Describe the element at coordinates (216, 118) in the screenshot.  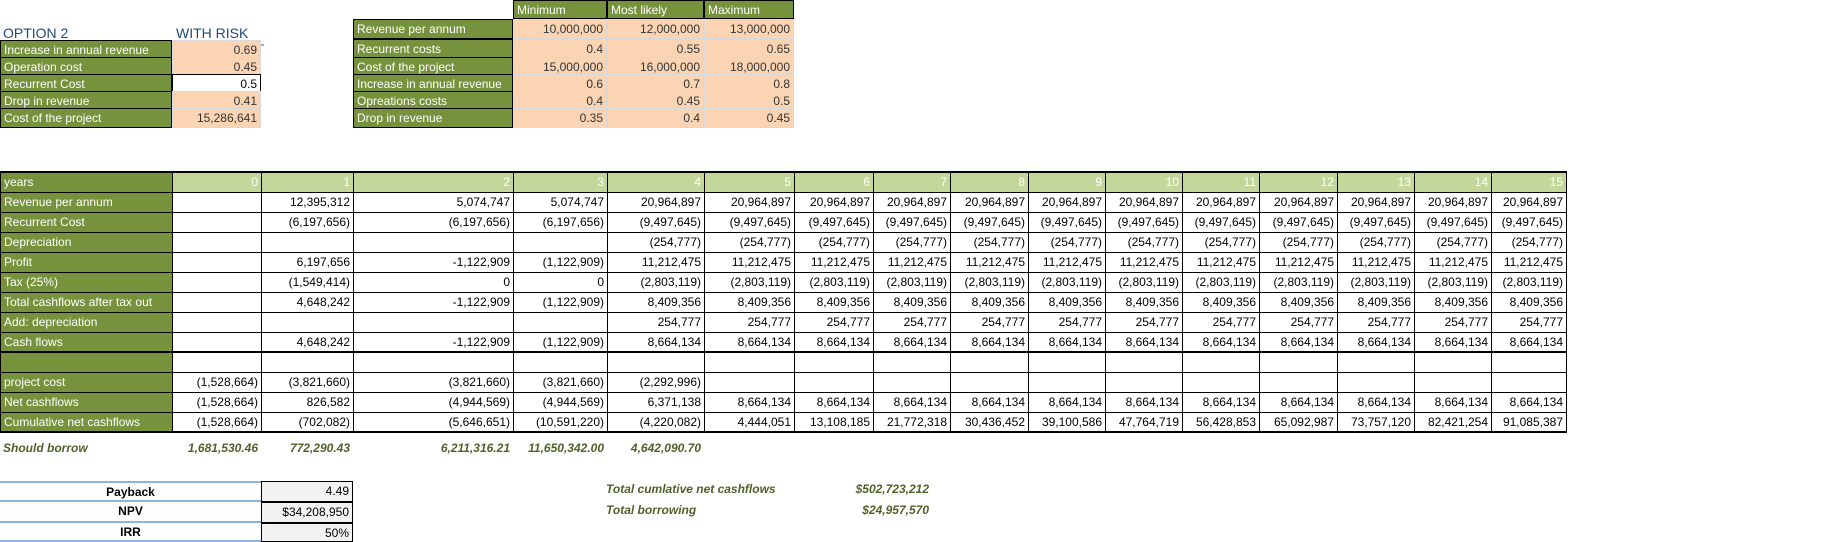
I see `option-value: 15,286,641` at that location.